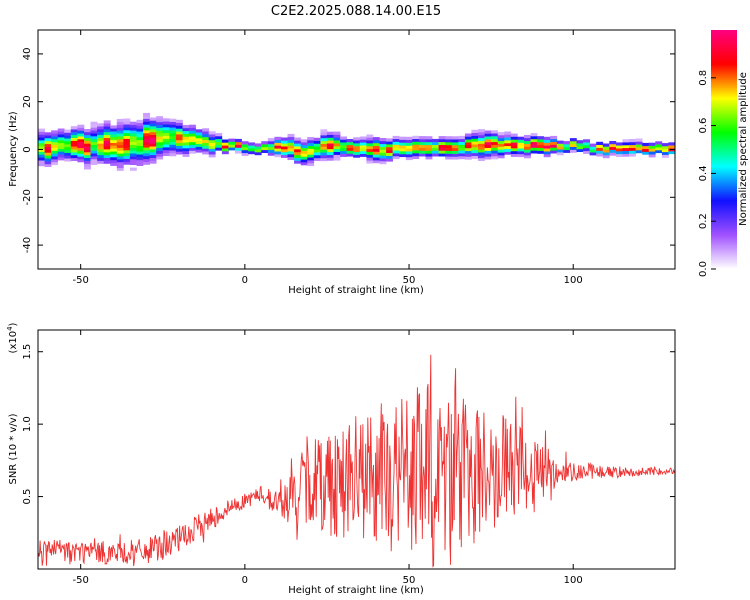 The height and width of the screenshot is (600, 750). Describe the element at coordinates (356, 141) in the screenshot. I see `spectrogram-heatmap` at that location.